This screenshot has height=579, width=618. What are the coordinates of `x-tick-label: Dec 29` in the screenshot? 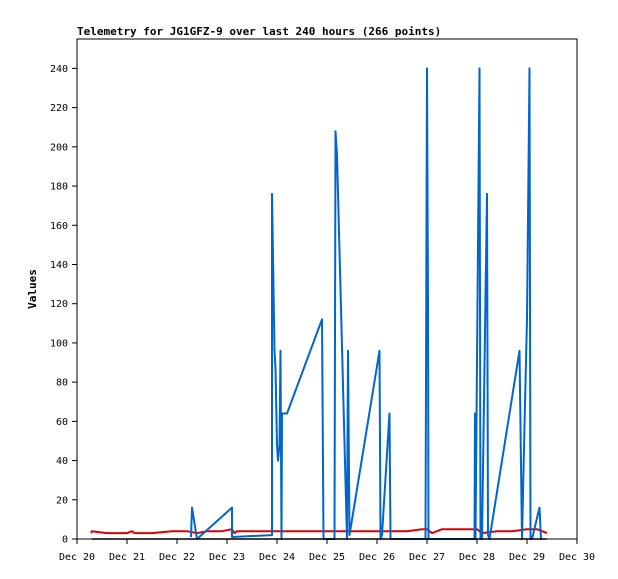 It's located at (527, 557).